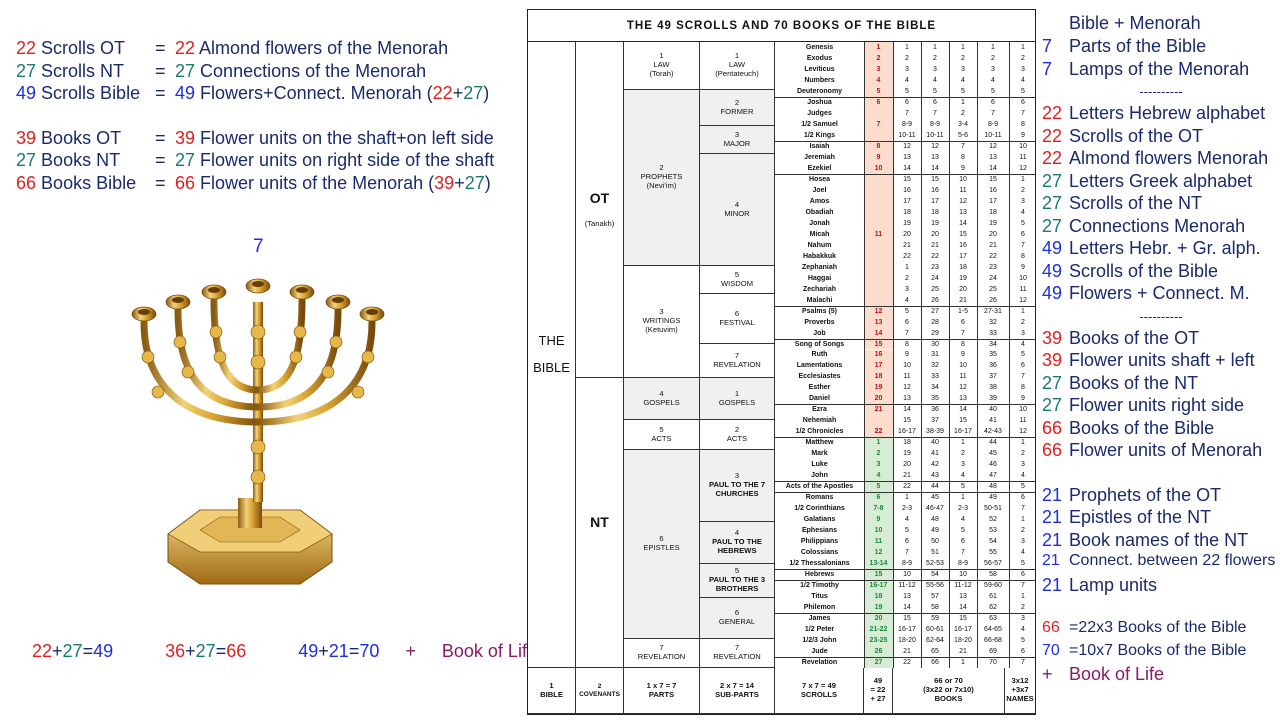  Describe the element at coordinates (963, 58) in the screenshot. I see `book-count-c: 2` at that location.